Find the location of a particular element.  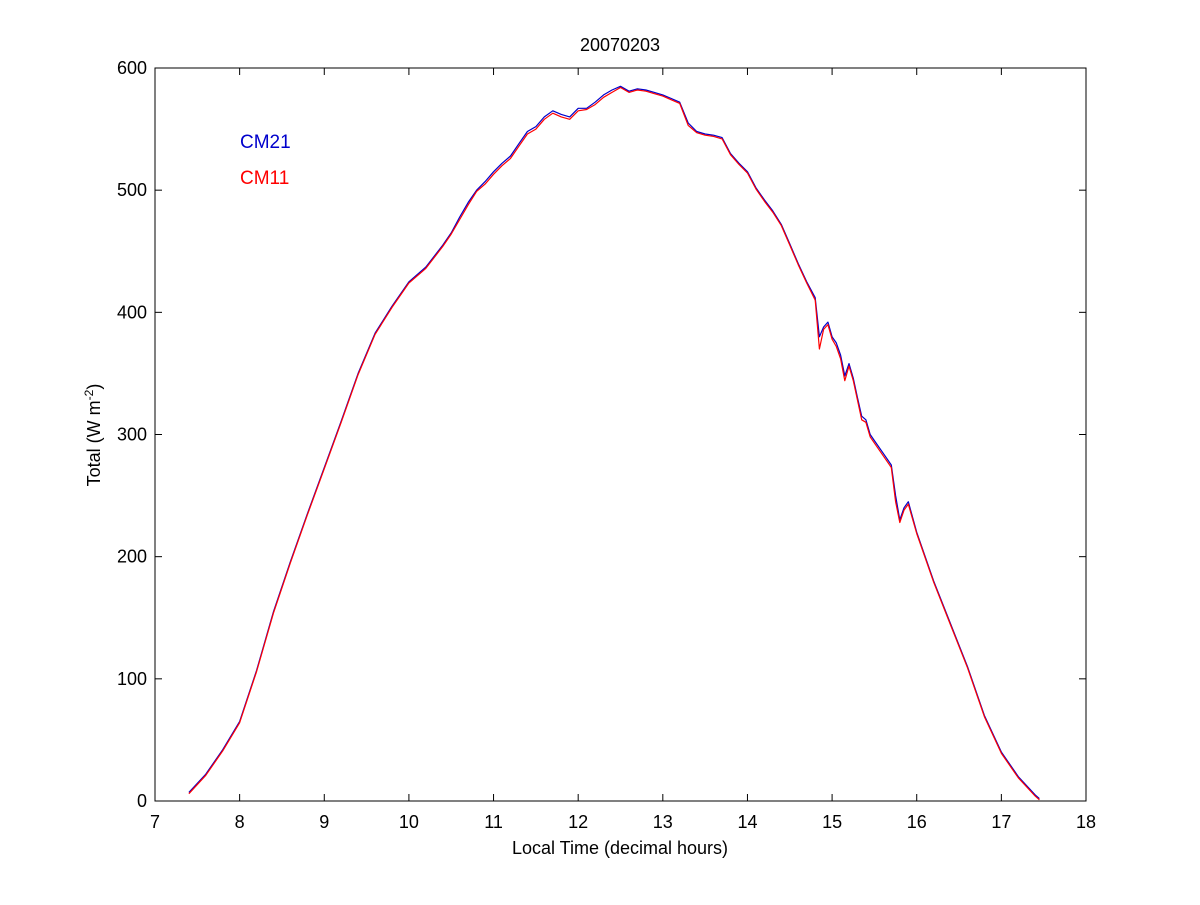

x-tick-label: 10 is located at coordinates (409, 822).